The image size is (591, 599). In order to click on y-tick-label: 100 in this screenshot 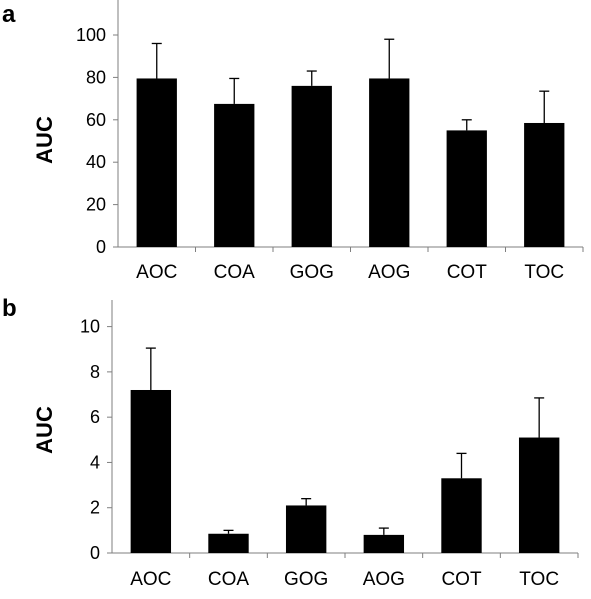, I will do `click(91, 35)`.